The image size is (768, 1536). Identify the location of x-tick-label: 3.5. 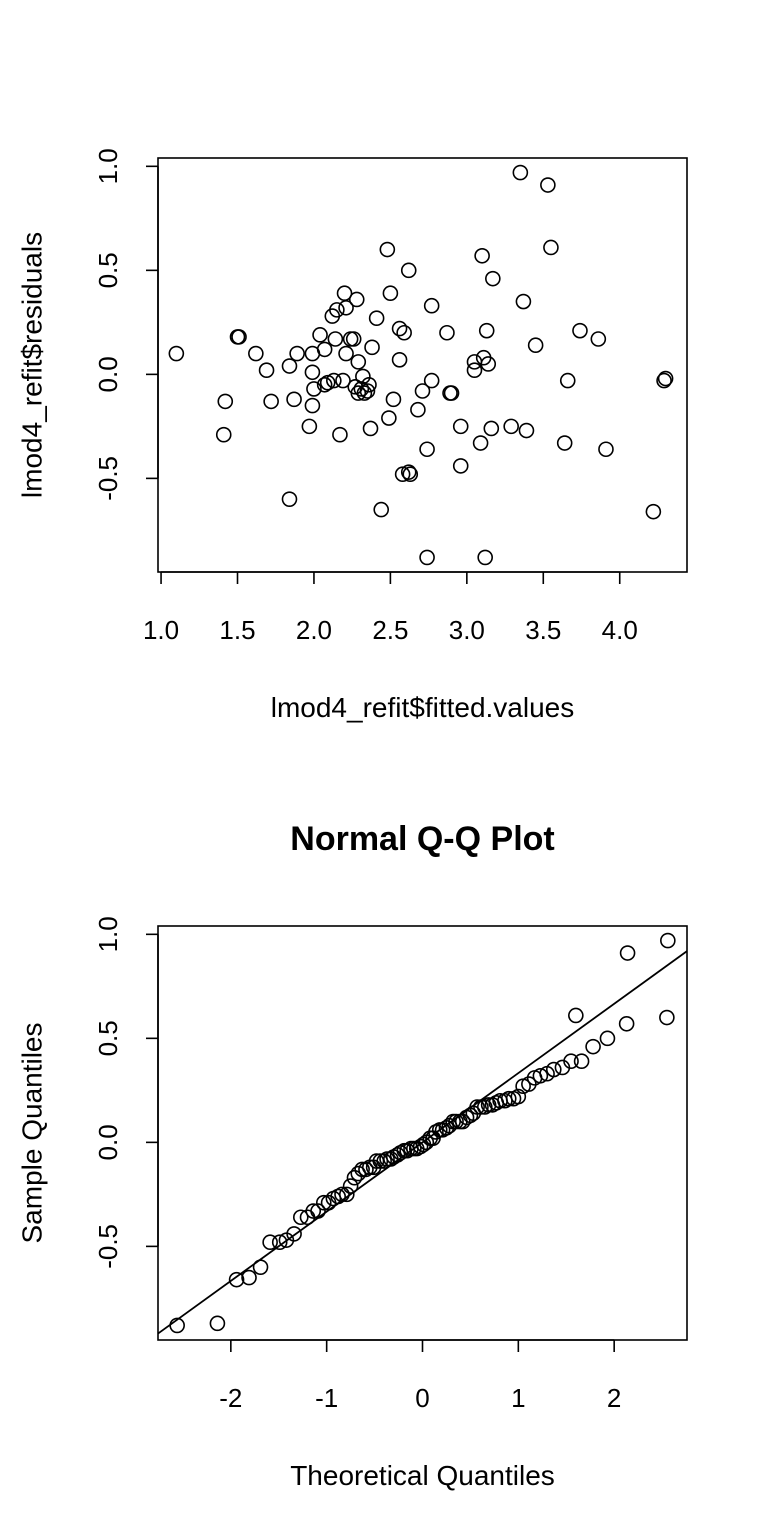
(543, 630).